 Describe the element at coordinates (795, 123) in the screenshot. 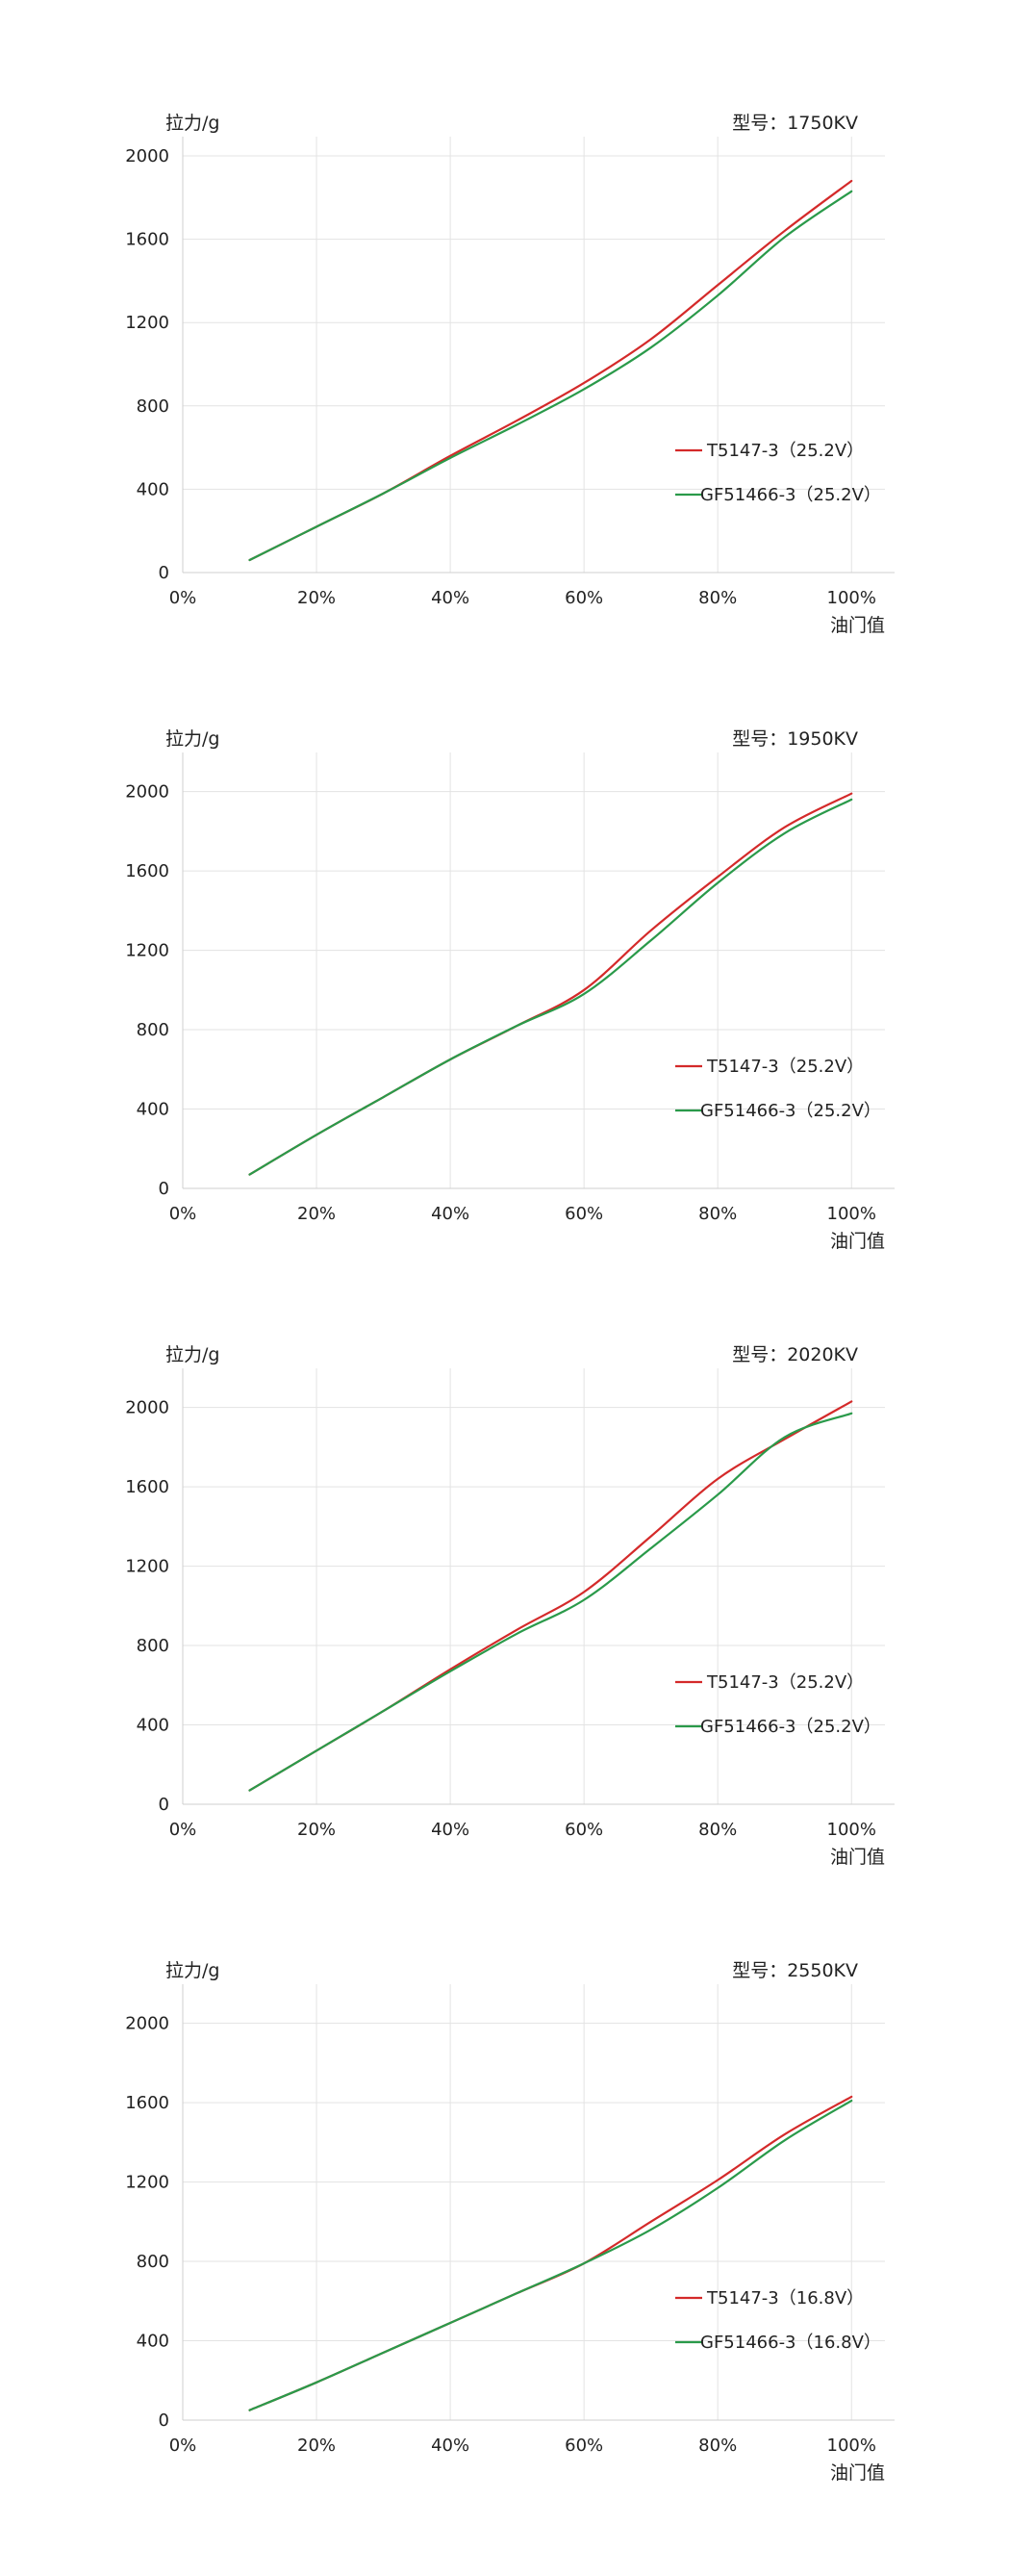

I see `model-label: 型号：1750KV` at that location.